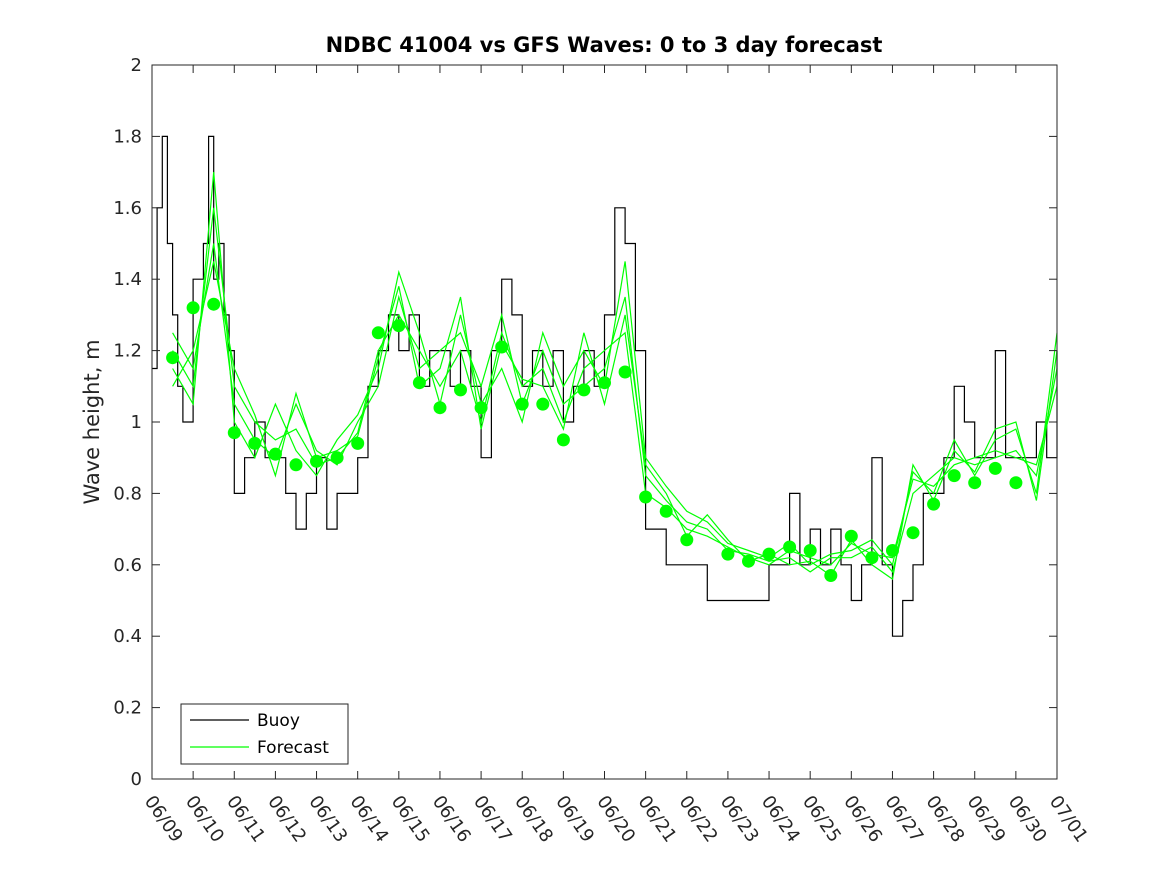  I want to click on y-tick-label: 1.6, so click(127, 208).